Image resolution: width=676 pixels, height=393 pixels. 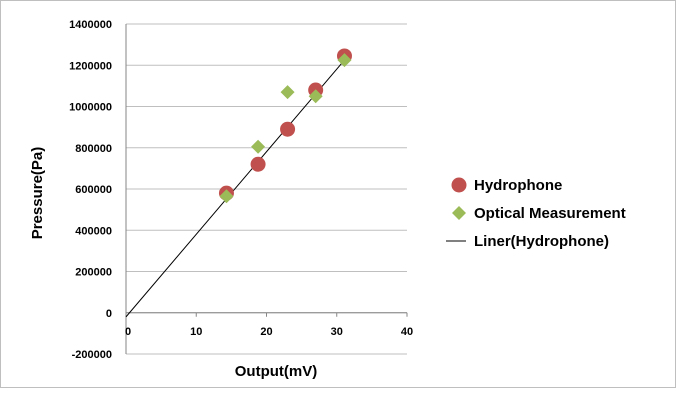 What do you see at coordinates (93, 149) in the screenshot?
I see `y-tick-label: 800000` at bounding box center [93, 149].